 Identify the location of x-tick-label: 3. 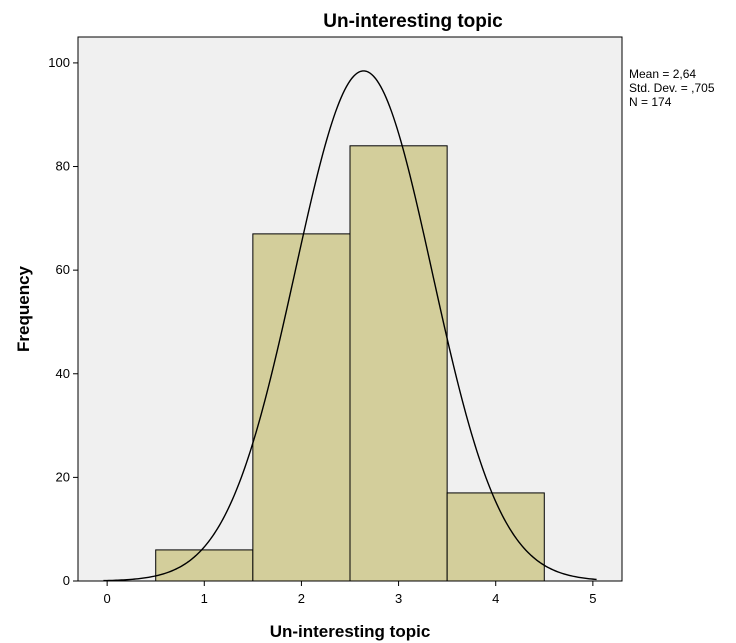
(398, 598).